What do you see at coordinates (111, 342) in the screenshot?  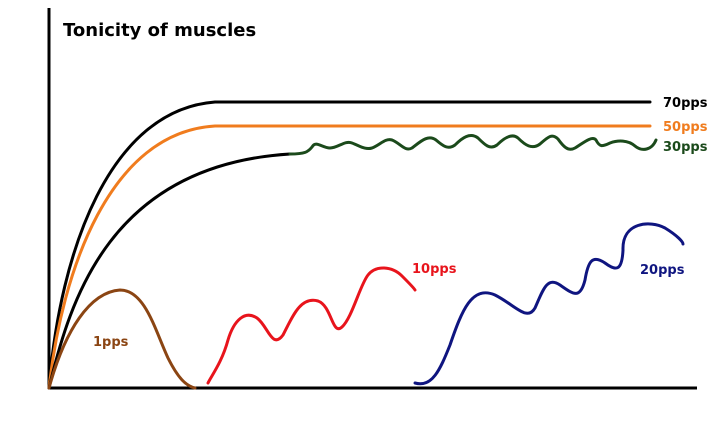 I see `label-1pps: 1pps` at bounding box center [111, 342].